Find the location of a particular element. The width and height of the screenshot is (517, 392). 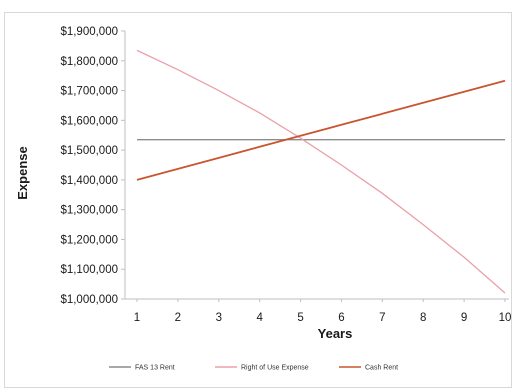

x-tick-label: 7 is located at coordinates (382, 318).